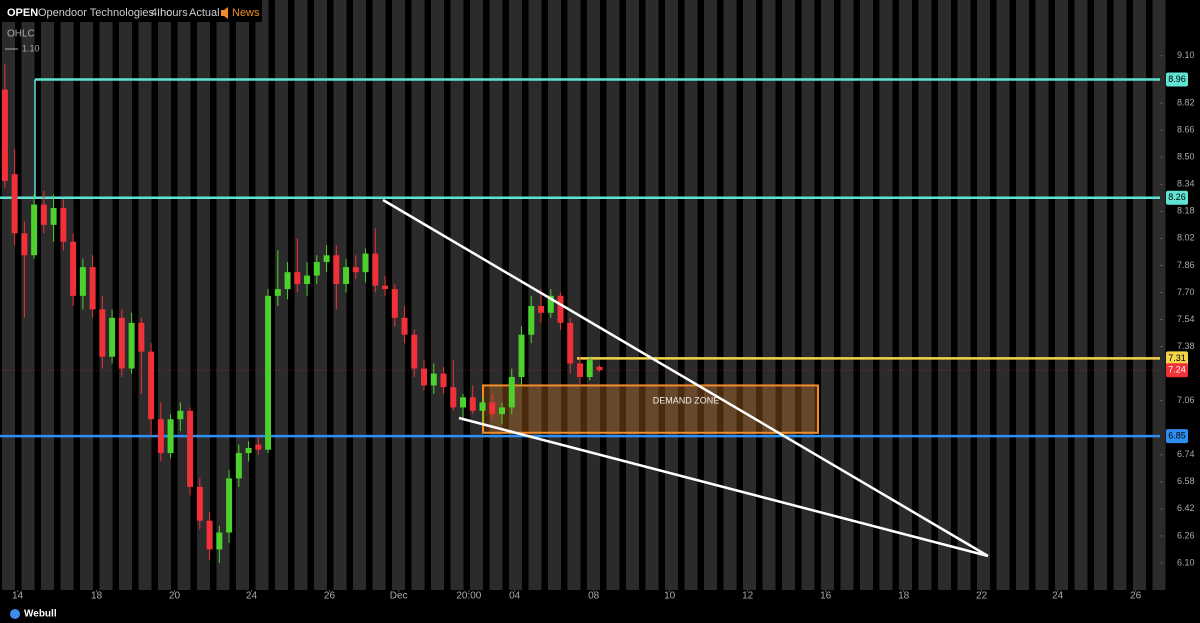 The image size is (1200, 623). Describe the element at coordinates (515, 596) in the screenshot. I see `x-tick-label: 04` at that location.